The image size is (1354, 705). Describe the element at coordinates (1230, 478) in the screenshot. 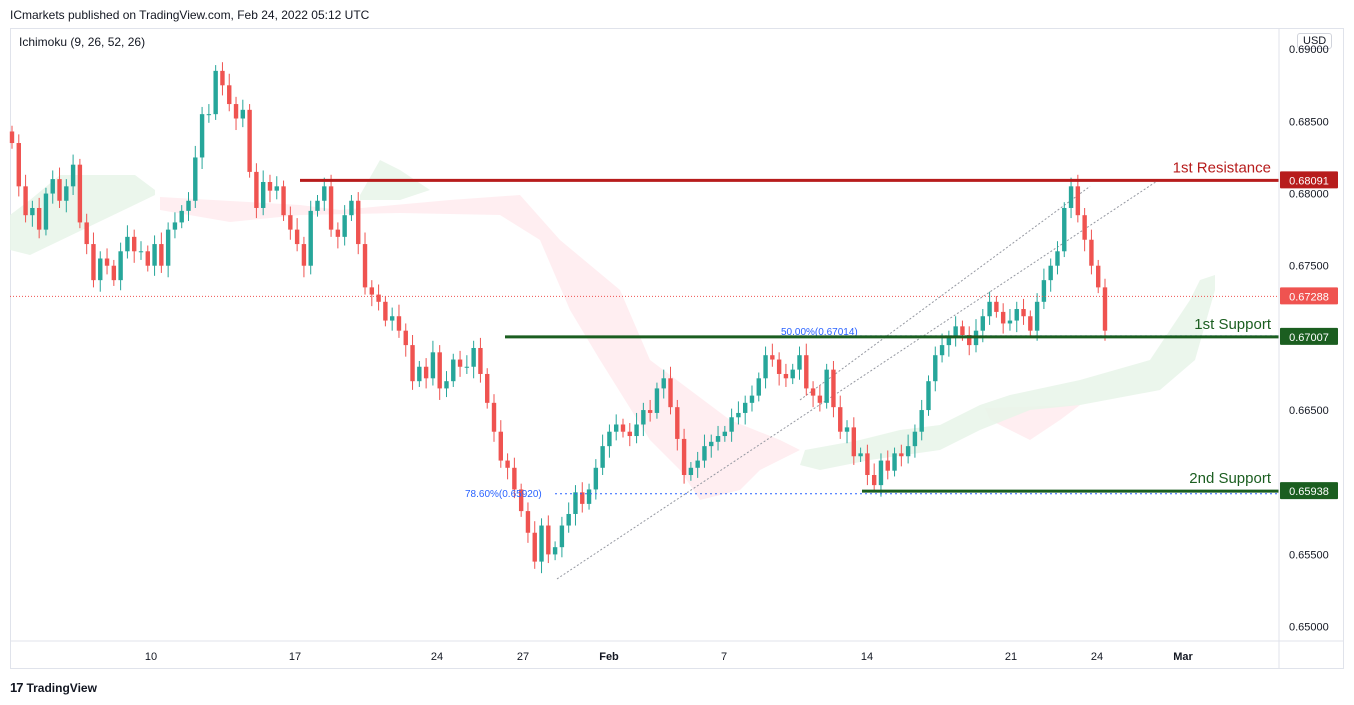

I see `level-name: 2nd Support` at that location.